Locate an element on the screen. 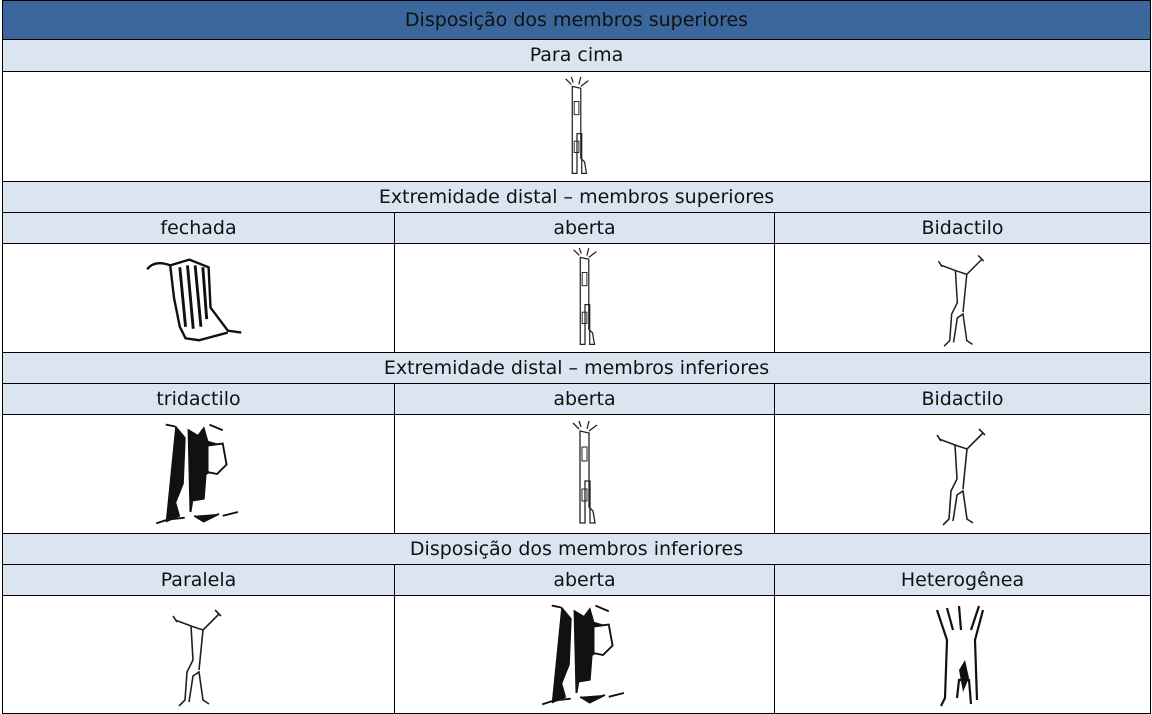 Image resolution: width=1152 pixels, height=714 pixels. column-header: tridactilo is located at coordinates (198, 399).